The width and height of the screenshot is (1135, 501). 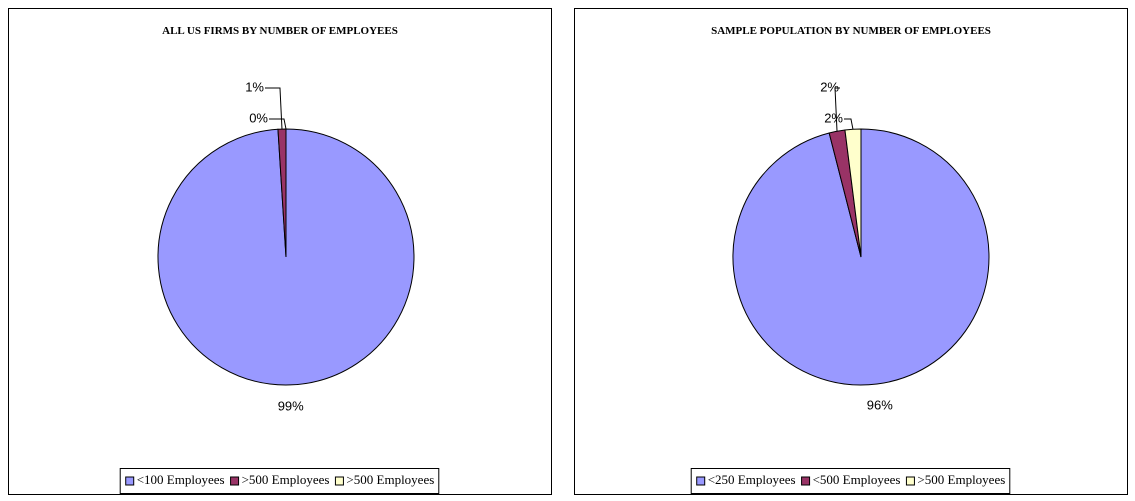 I want to click on legend-label: <500 Employees, so click(x=857, y=479).